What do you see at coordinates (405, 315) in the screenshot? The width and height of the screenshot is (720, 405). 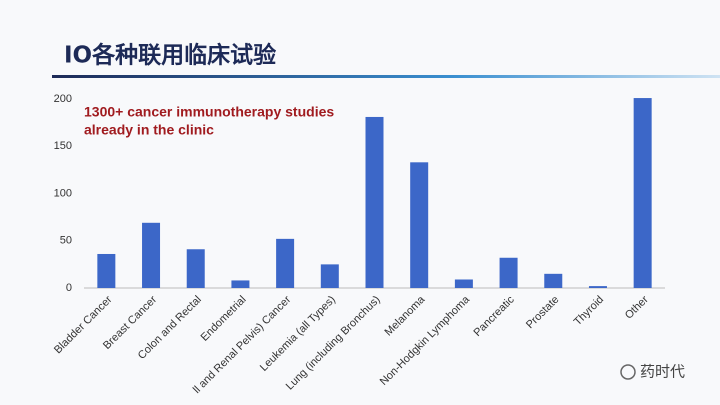 I see `x-tick-label: Melanoma` at bounding box center [405, 315].